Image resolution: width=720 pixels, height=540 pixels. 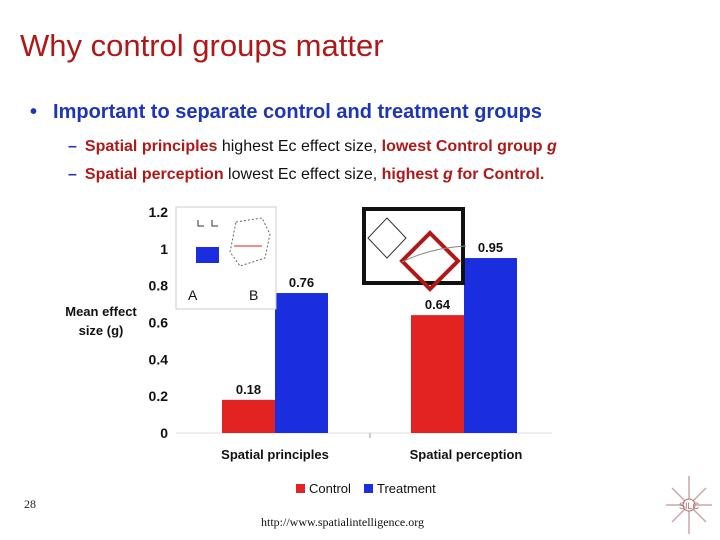 I want to click on sub1-part4: g, so click(x=551, y=146).